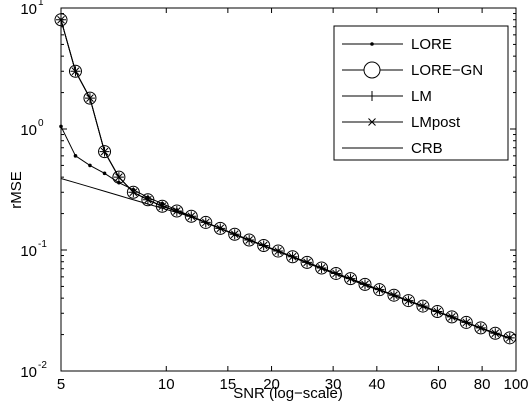  Describe the element at coordinates (436, 122) in the screenshot. I see `legend-label-lmpost: LMpost` at that location.